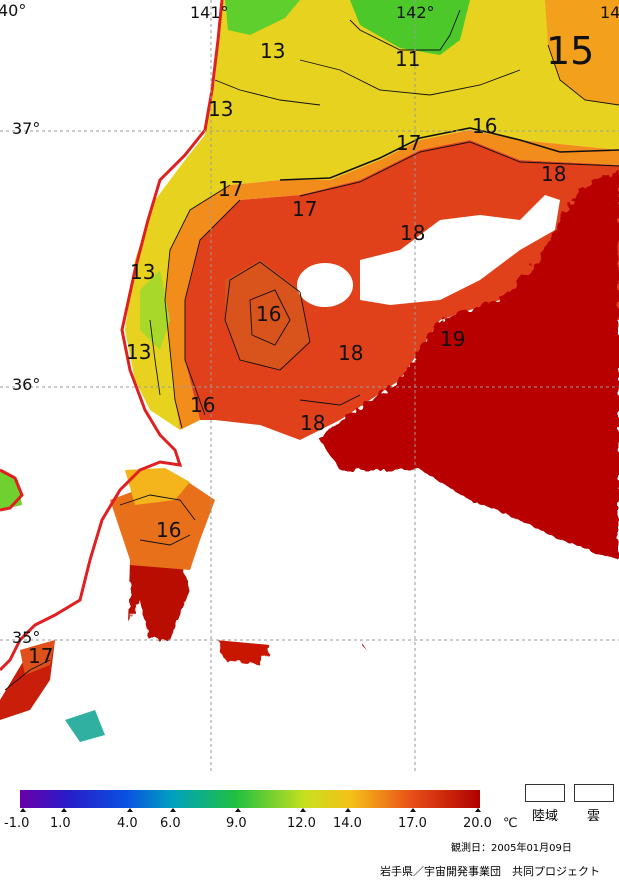  What do you see at coordinates (17, 823) in the screenshot?
I see `scale-tick: -1.0` at bounding box center [17, 823].